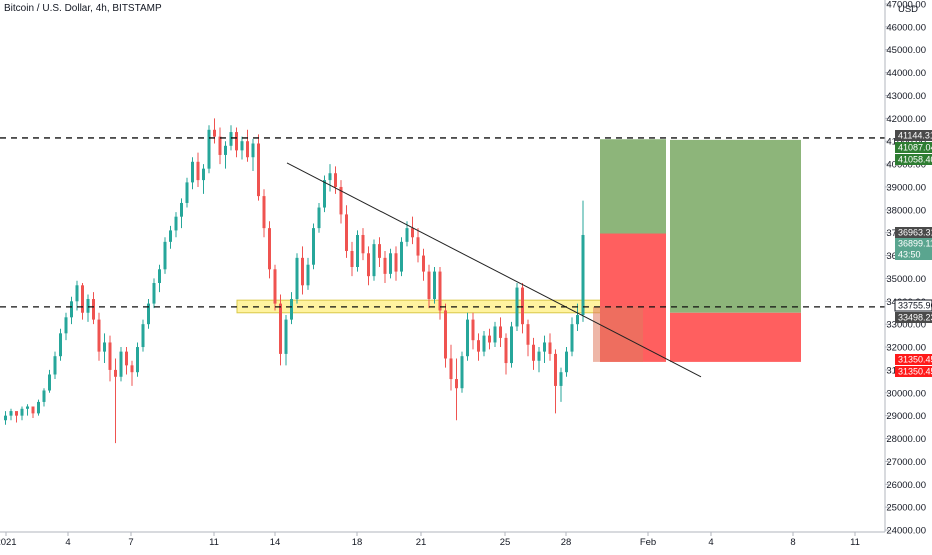  What do you see at coordinates (357, 542) in the screenshot?
I see `time-tick-label: 18` at bounding box center [357, 542].